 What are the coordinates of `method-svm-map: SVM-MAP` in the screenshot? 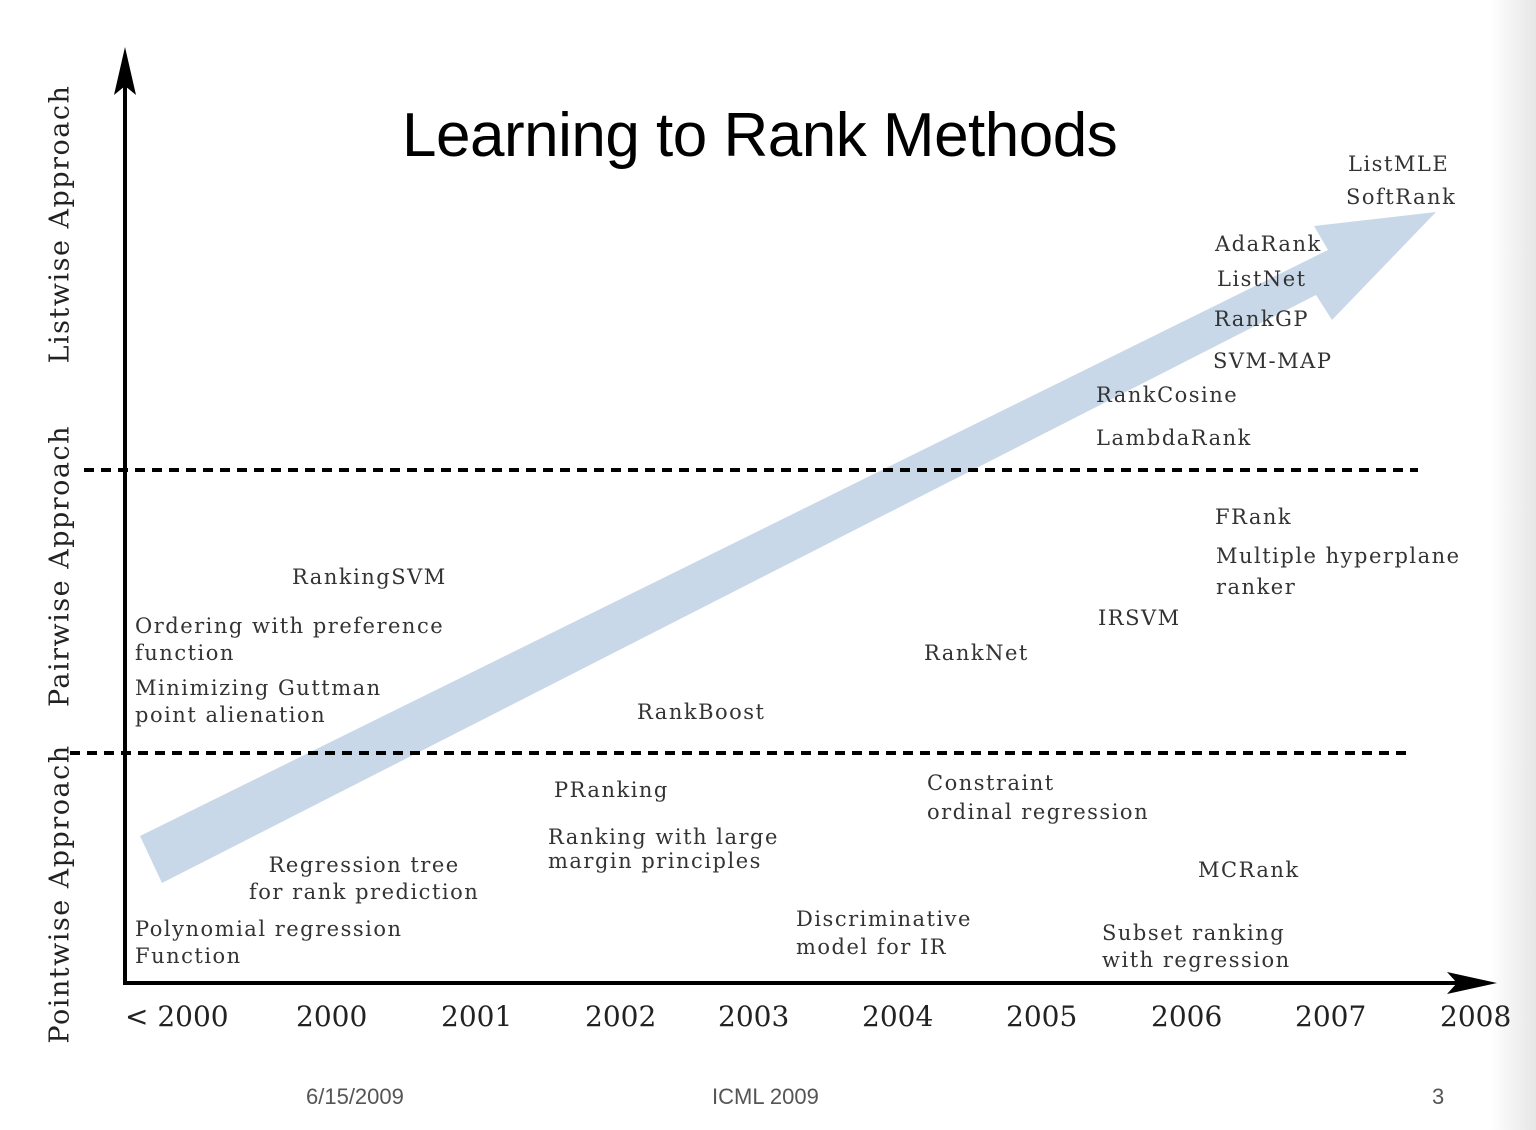 It's located at (1273, 361).